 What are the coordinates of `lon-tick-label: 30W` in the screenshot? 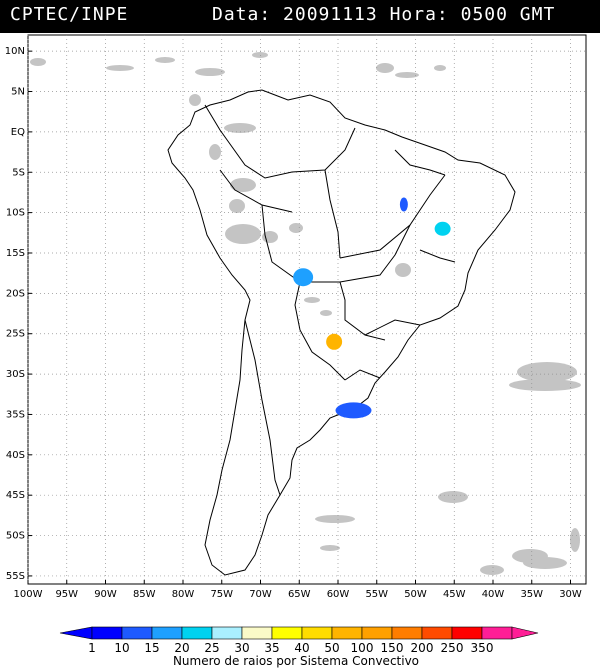 It's located at (570, 594).